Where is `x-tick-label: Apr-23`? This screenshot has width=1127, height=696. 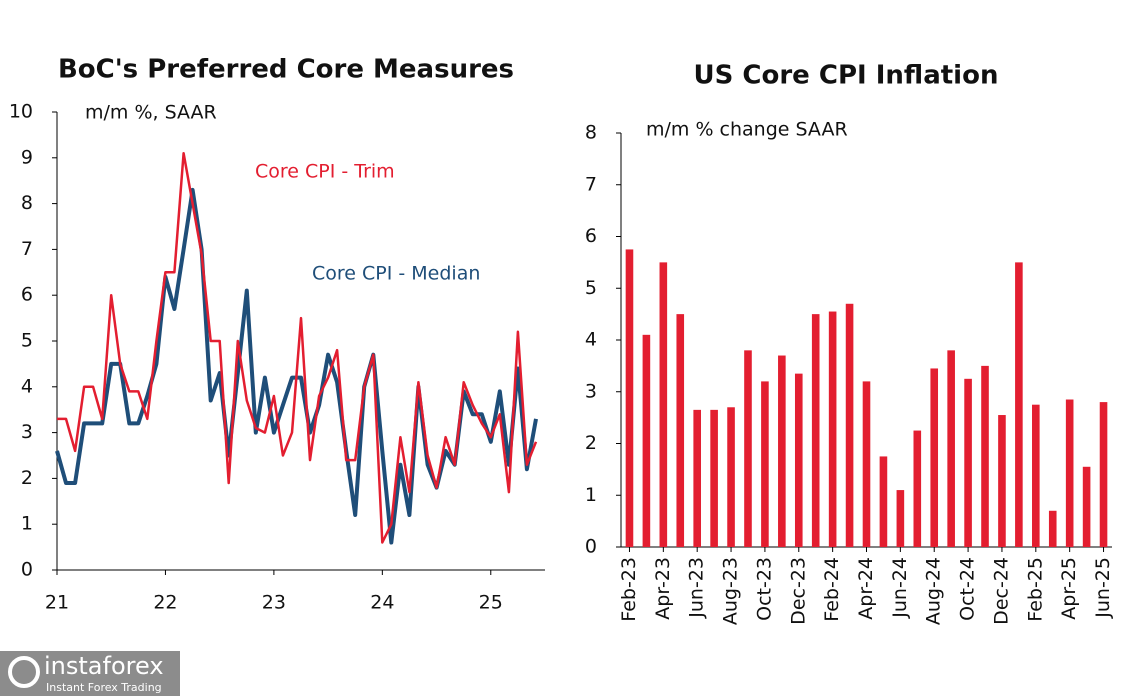 x-tick-label: Apr-23 is located at coordinates (663, 588).